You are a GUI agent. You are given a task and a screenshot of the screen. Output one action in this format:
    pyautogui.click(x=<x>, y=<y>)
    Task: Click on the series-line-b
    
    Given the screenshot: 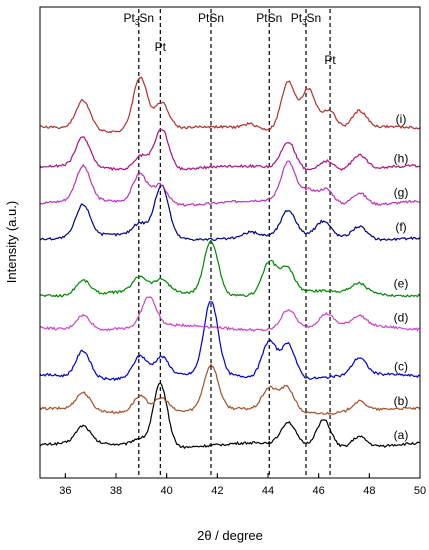 What is the action you would take?
    pyautogui.click(x=230, y=389)
    